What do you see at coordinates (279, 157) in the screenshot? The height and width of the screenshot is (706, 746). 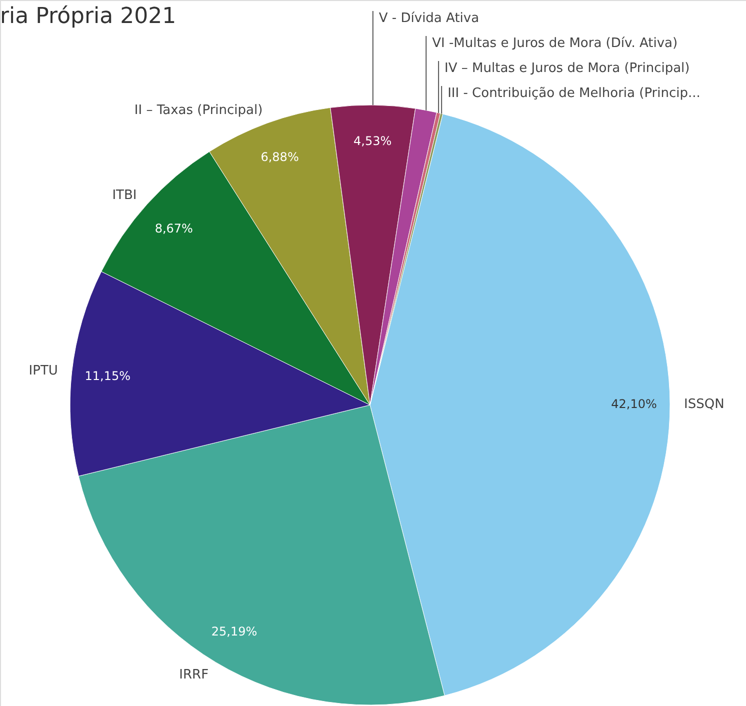 I see `data-label: 6,88%` at bounding box center [279, 157].